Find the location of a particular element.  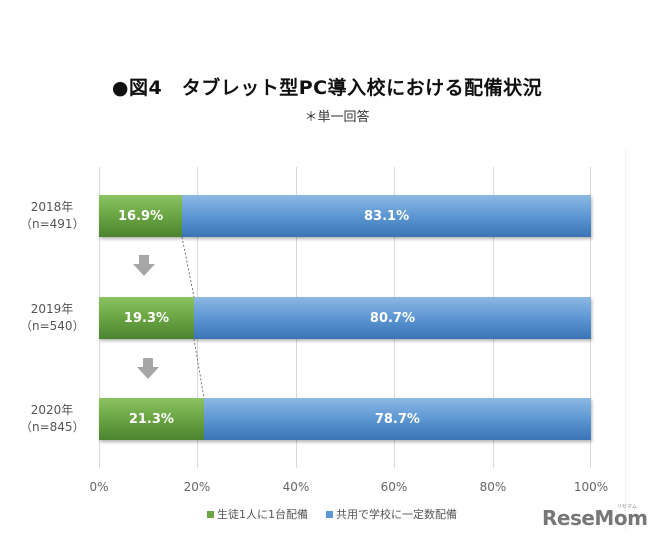

data-label: 78.7% is located at coordinates (397, 419).